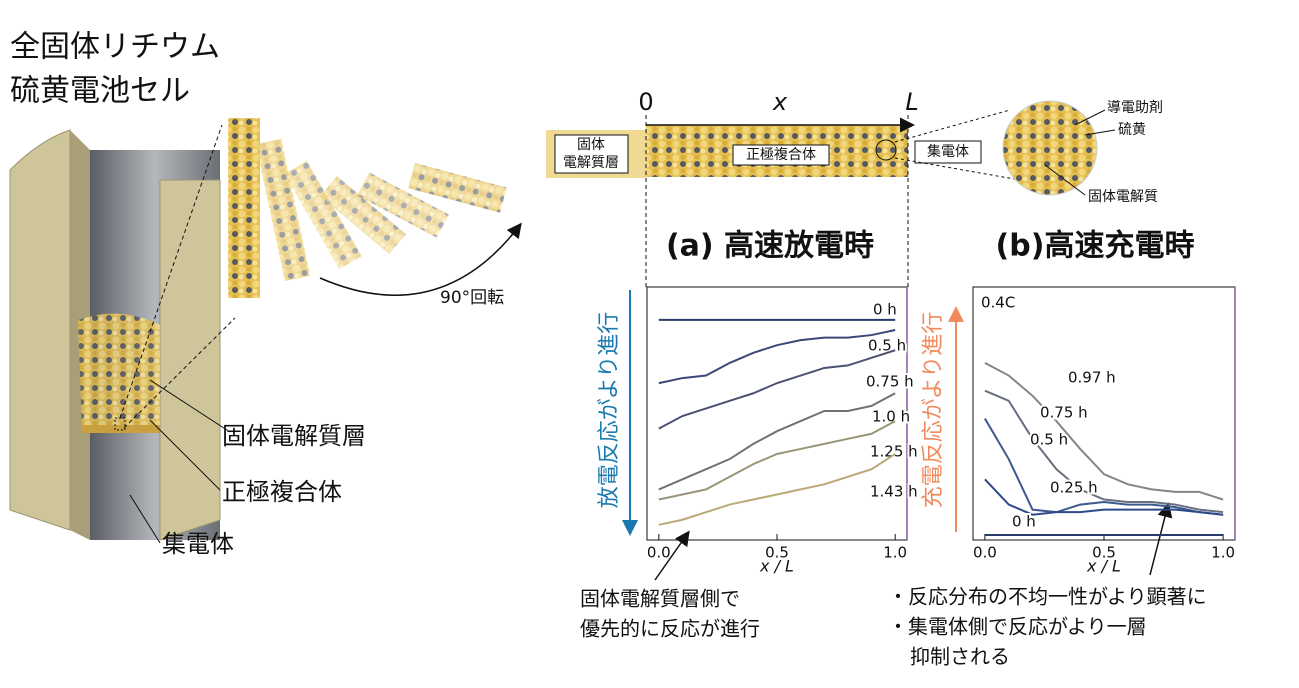 The width and height of the screenshot is (1299, 688). Describe the element at coordinates (1017, 627) in the screenshot. I see `note: ・集電体側で反応がより一層` at that location.